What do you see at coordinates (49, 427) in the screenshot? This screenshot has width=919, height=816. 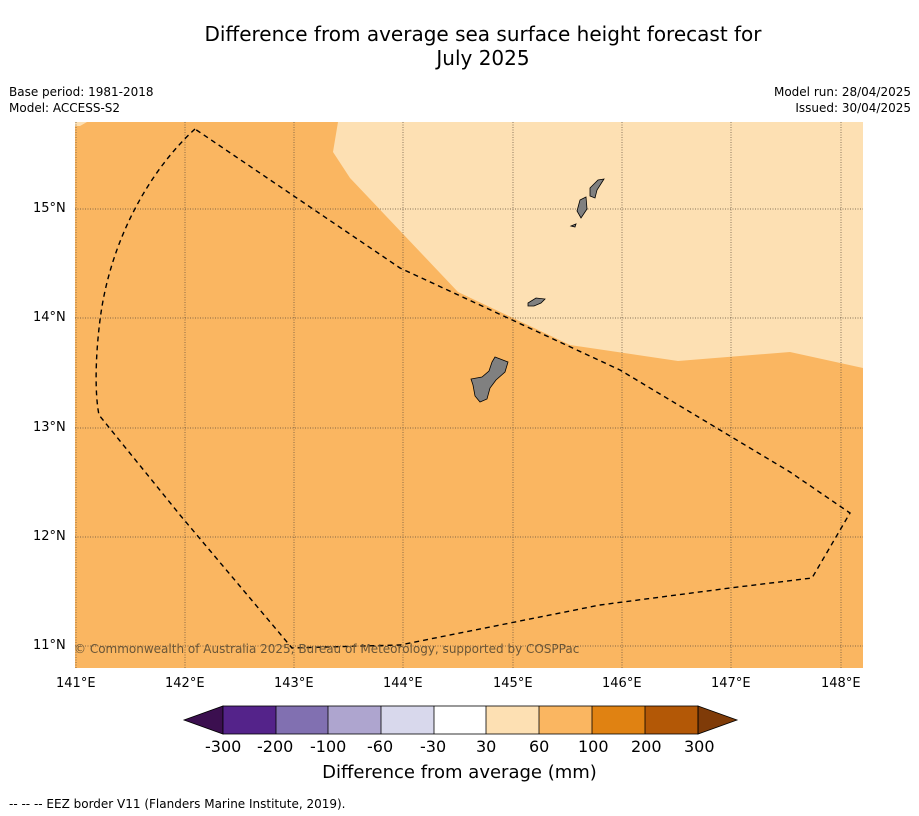 I see `lat-label-13n: 13°N` at bounding box center [49, 427].